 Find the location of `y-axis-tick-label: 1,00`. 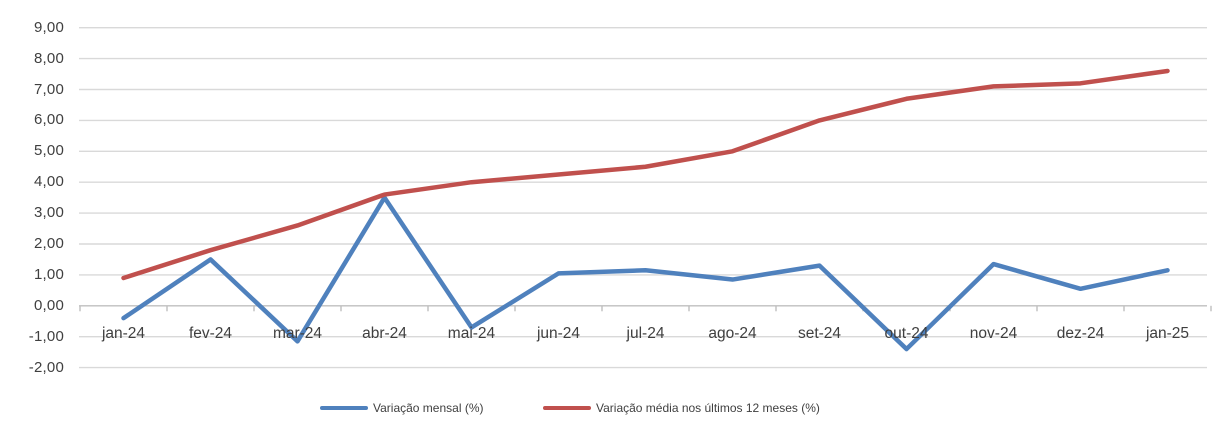

y-axis-tick-label: 1,00 is located at coordinates (49, 274).